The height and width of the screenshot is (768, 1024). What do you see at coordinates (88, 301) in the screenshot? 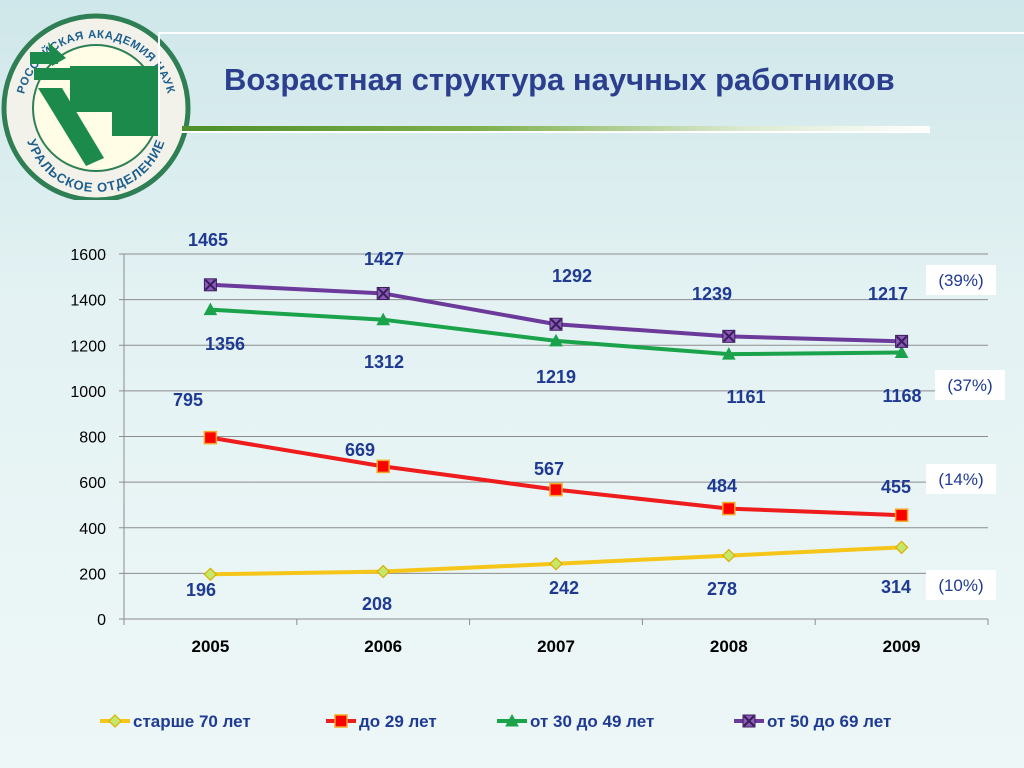
I see `y-tick-label: 1400` at bounding box center [88, 301].